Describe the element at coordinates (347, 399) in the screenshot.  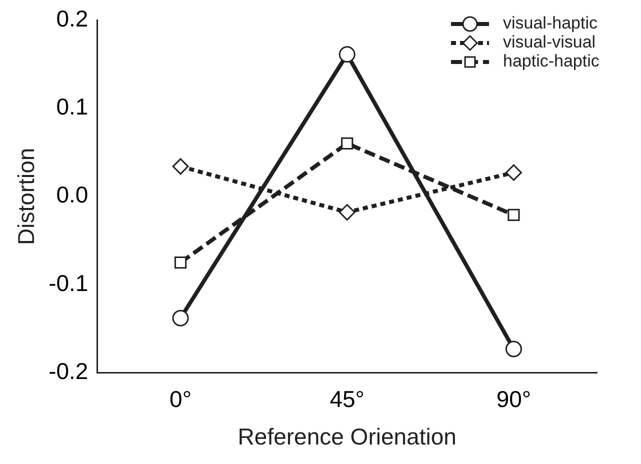
I see `x-tick-label: 45°` at that location.